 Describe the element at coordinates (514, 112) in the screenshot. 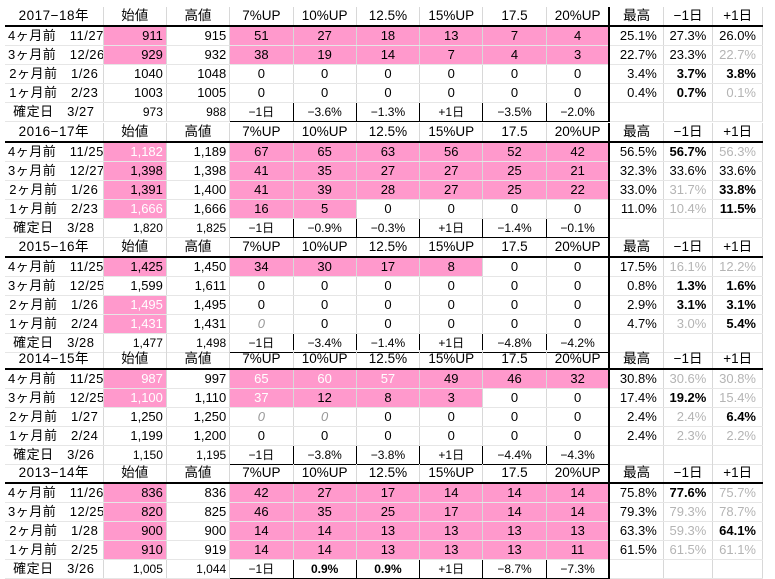

I see `cell-up17_5: −3.5%` at that location.